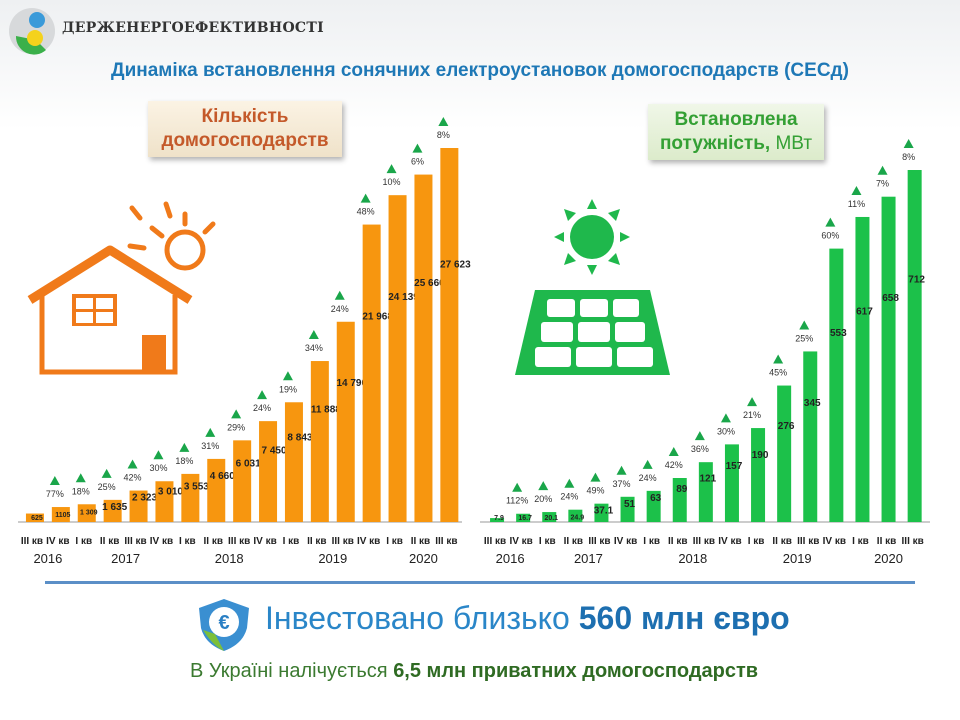  What do you see at coordinates (517, 501) in the screenshot?
I see `growth-label: 112%` at bounding box center [517, 501].